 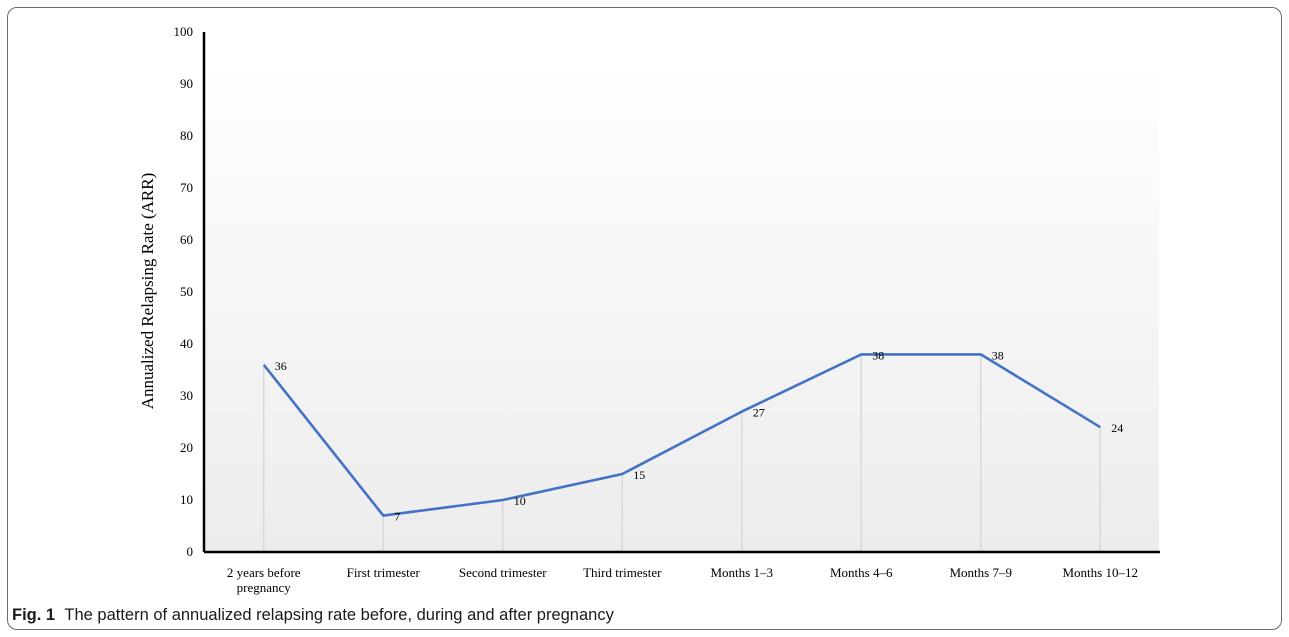 What do you see at coordinates (742, 572) in the screenshot?
I see `x-category-label: Months 1–3` at bounding box center [742, 572].